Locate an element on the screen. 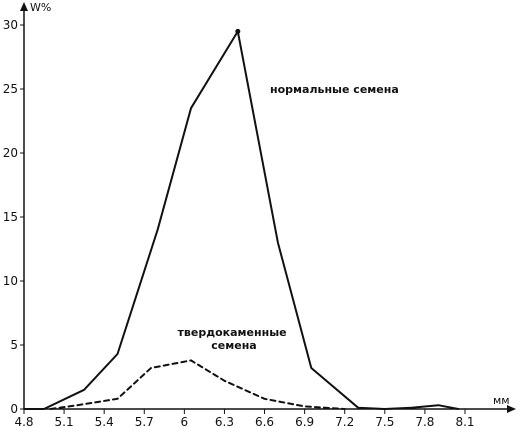 The image size is (518, 427). y-tick-label: 10 is located at coordinates (10, 281).